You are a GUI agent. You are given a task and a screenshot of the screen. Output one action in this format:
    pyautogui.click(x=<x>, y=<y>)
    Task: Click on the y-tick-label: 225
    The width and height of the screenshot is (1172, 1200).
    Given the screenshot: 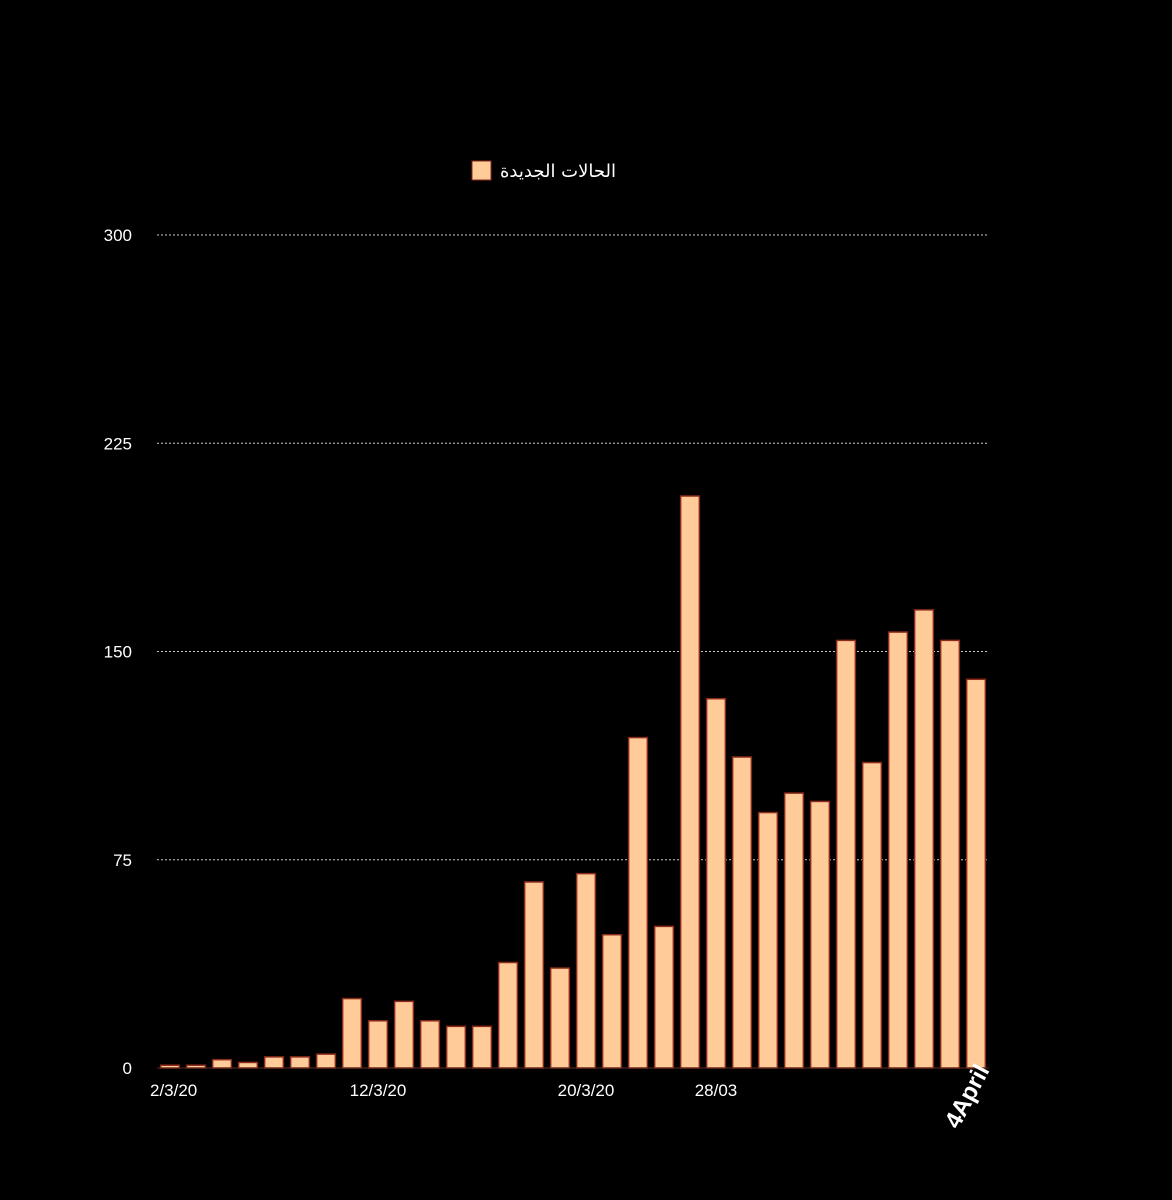 What is the action you would take?
    pyautogui.click(x=118, y=443)
    